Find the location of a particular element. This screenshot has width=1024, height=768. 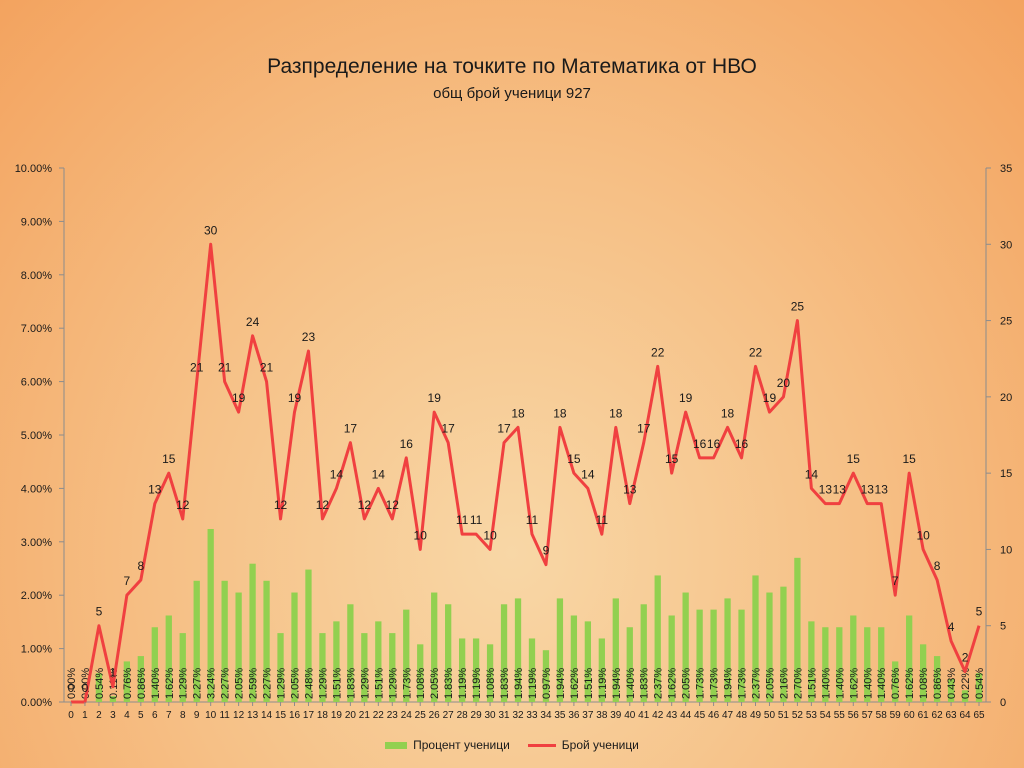

line-data-label: 17 is located at coordinates (448, 429).